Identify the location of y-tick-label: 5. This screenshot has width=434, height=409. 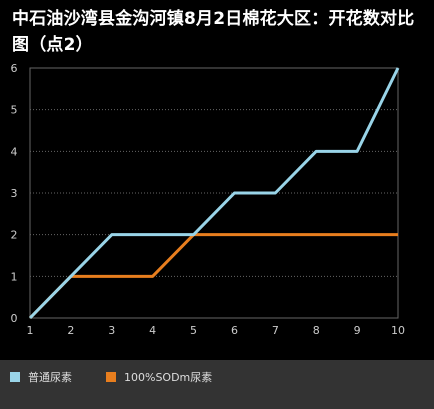
(14, 110).